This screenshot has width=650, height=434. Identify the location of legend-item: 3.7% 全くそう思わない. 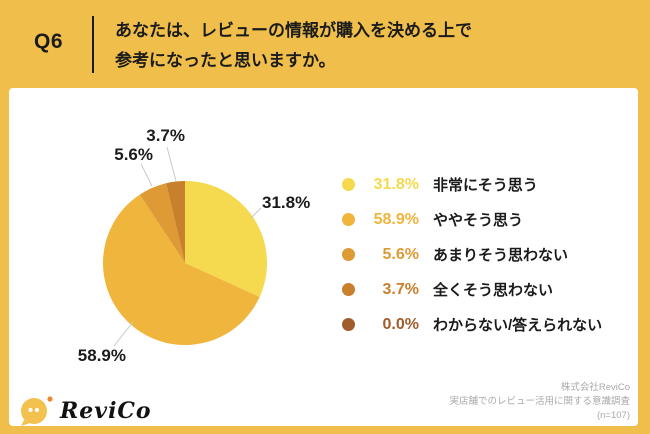
(472, 289).